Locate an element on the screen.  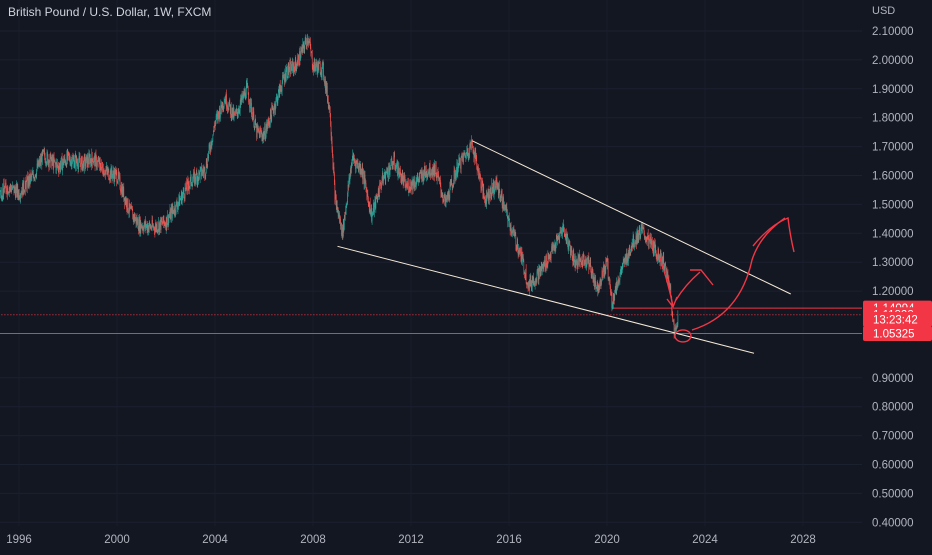
y-tick-label: 1.70000 is located at coordinates (893, 148).